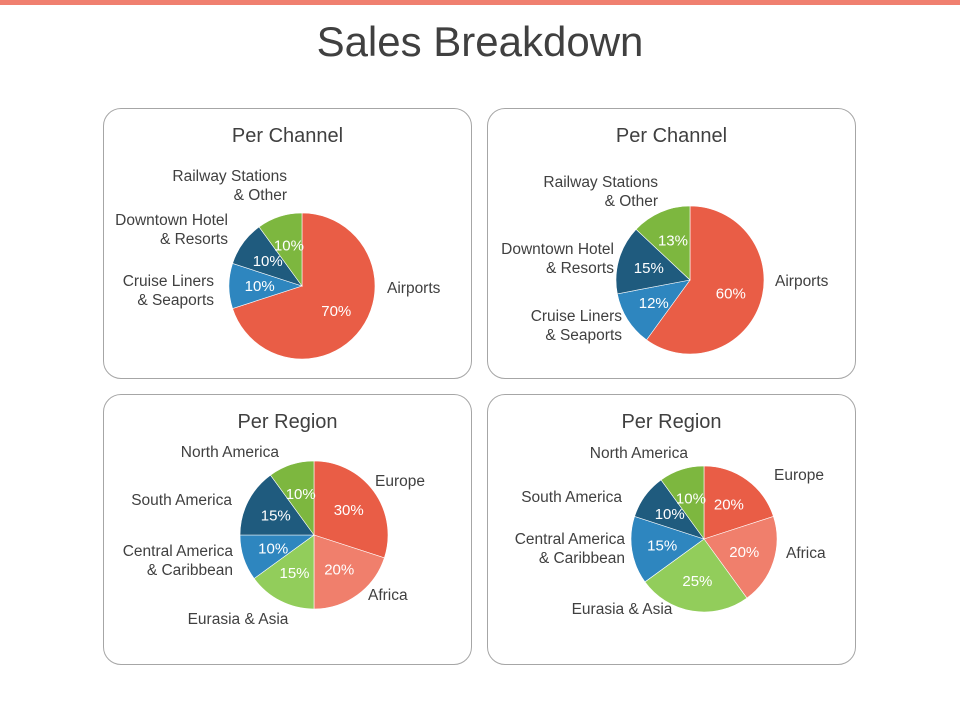  What do you see at coordinates (697, 581) in the screenshot?
I see `data-label: 25%` at bounding box center [697, 581].